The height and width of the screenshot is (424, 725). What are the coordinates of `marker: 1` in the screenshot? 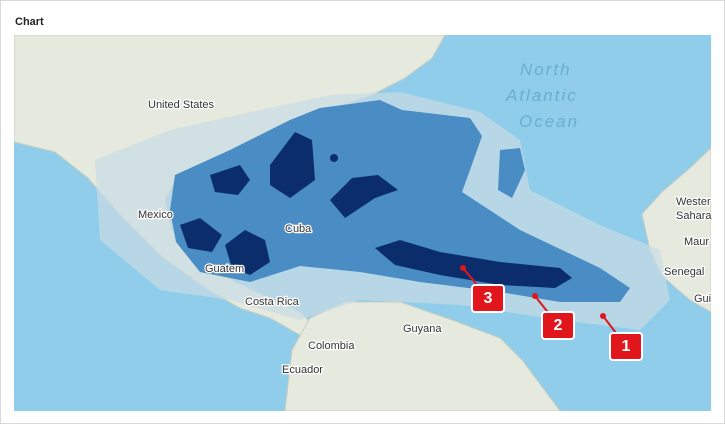 It's located at (621, 337).